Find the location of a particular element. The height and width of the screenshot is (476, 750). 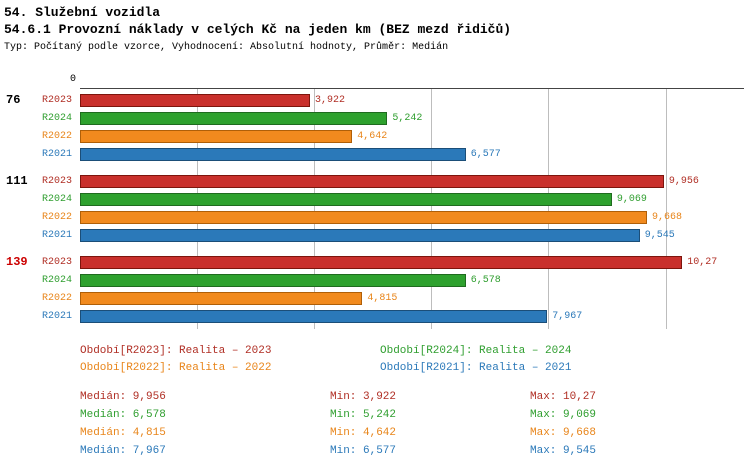

bar-row: 139 R2023 10,27 is located at coordinates (372, 262).